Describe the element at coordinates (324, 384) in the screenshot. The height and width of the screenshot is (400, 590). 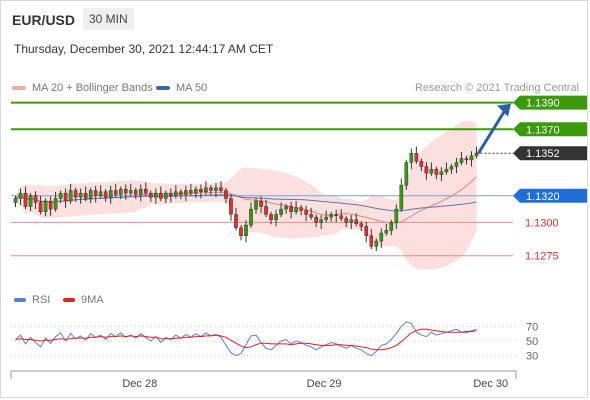
I see `x-tick-label-1: Dec 29` at that location.